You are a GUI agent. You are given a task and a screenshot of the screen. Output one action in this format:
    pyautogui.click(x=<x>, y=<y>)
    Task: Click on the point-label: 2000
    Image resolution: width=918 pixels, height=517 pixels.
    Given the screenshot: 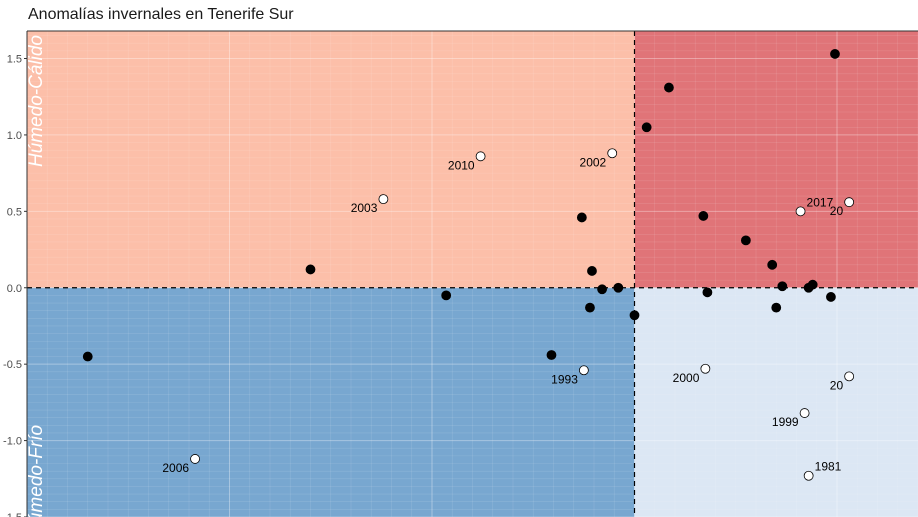 What is the action you would take?
    pyautogui.click(x=686, y=378)
    